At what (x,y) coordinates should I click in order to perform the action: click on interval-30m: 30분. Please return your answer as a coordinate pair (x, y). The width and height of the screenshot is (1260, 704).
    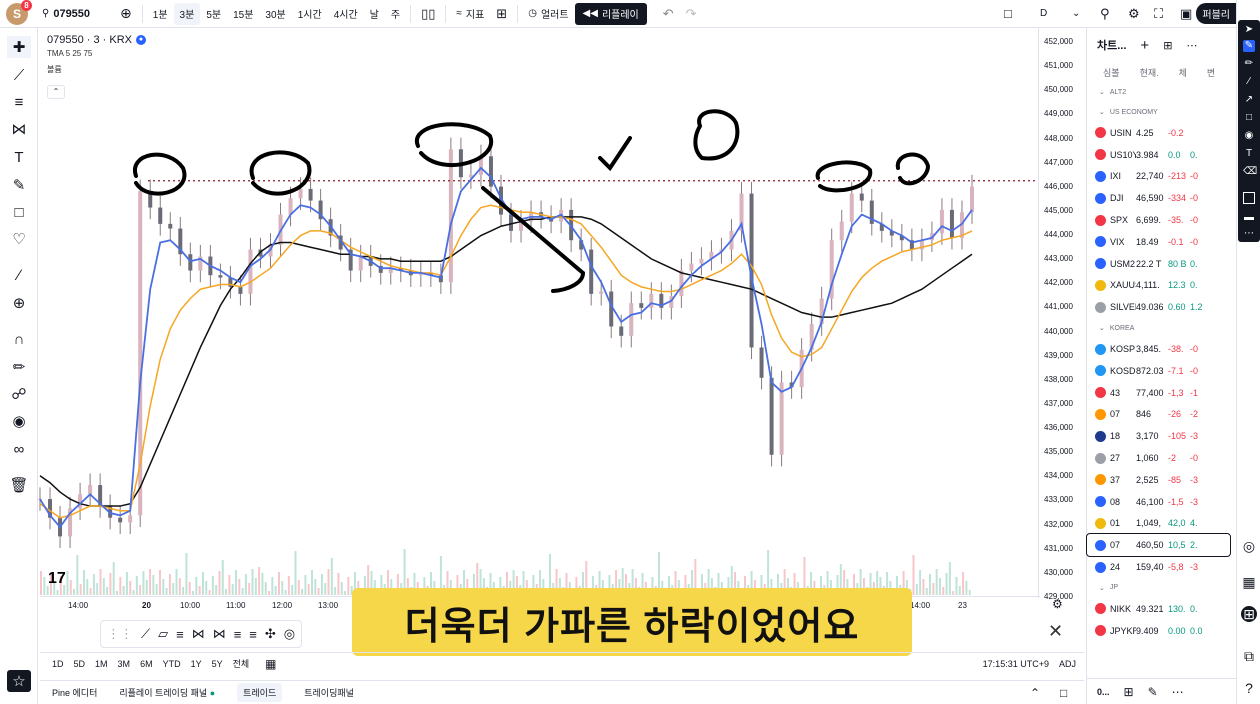
    Looking at the image, I should click on (275, 14).